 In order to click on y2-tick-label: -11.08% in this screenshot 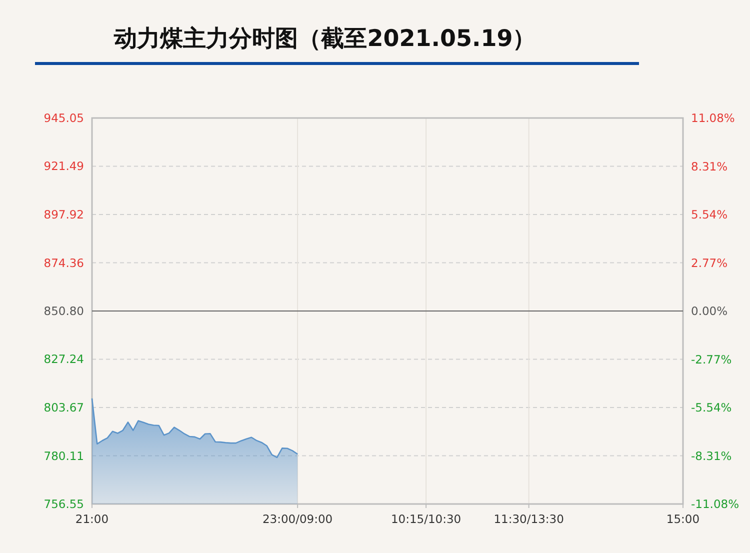, I will do `click(715, 504)`.